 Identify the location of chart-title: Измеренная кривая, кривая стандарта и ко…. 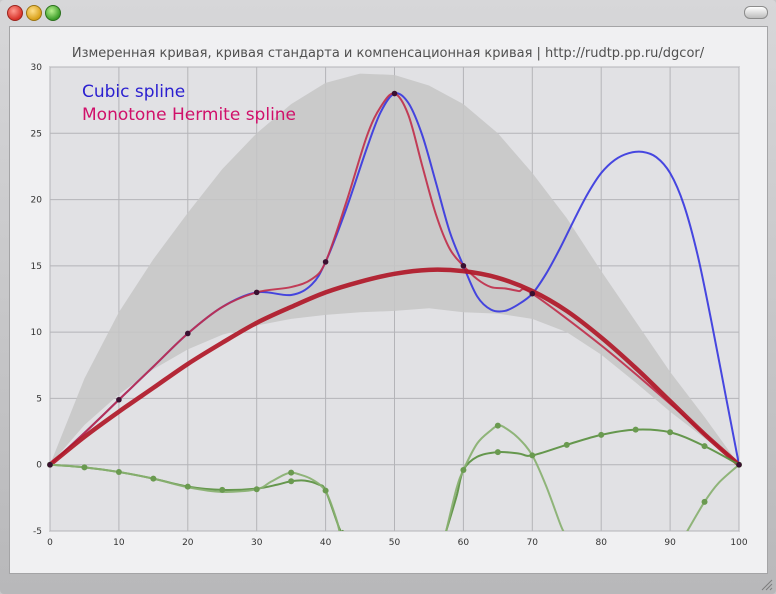
(388, 53).